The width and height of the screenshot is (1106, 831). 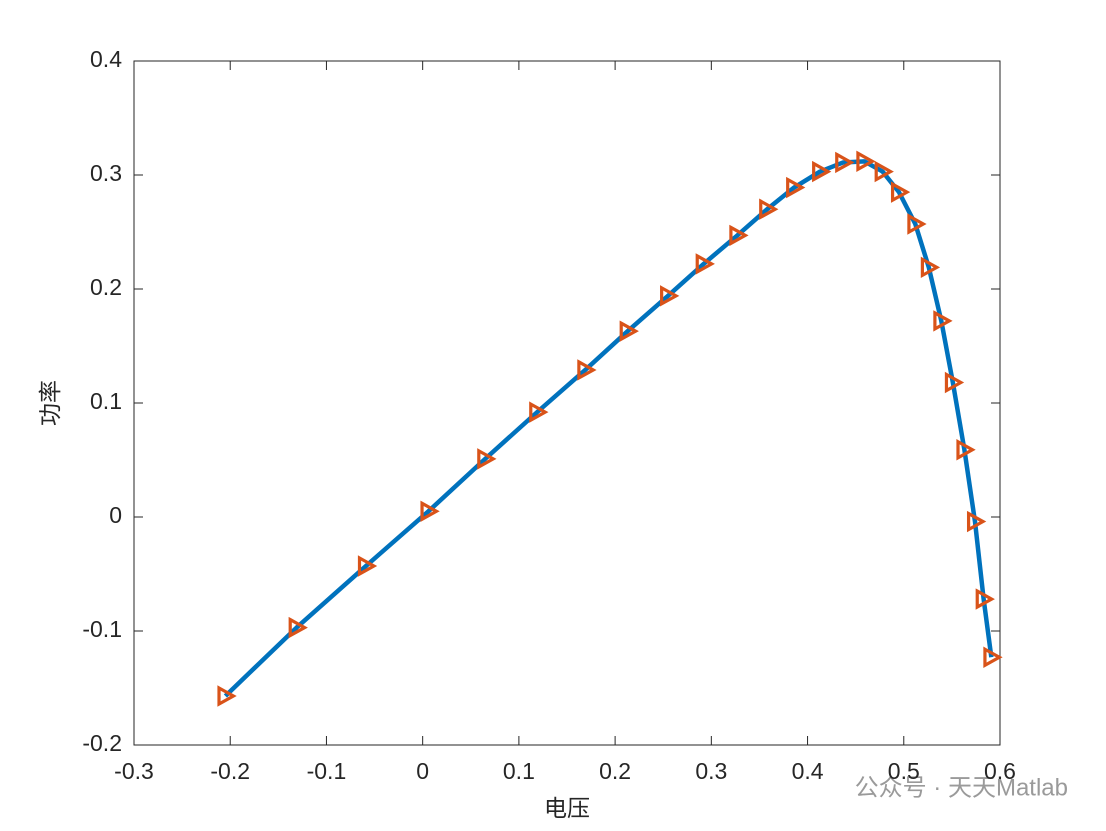 I want to click on watermark: 公众号 · 天天Matlab, so click(x=961, y=787).